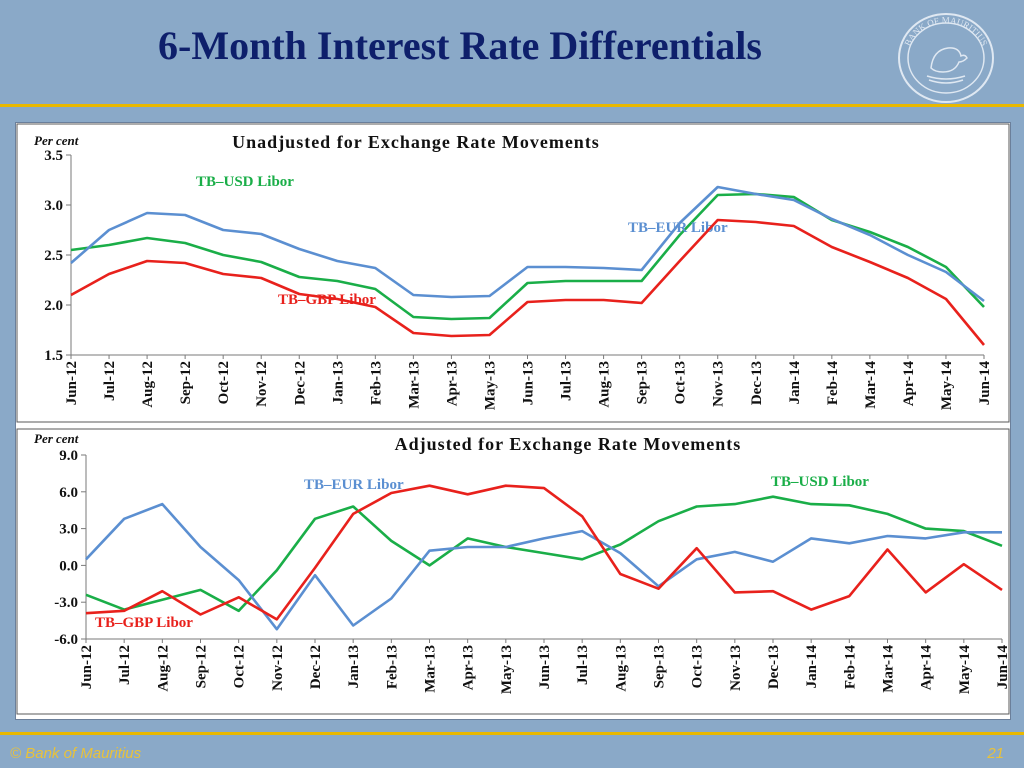  What do you see at coordinates (68, 456) in the screenshot?
I see `y-tick-label: 9.0` at bounding box center [68, 456].